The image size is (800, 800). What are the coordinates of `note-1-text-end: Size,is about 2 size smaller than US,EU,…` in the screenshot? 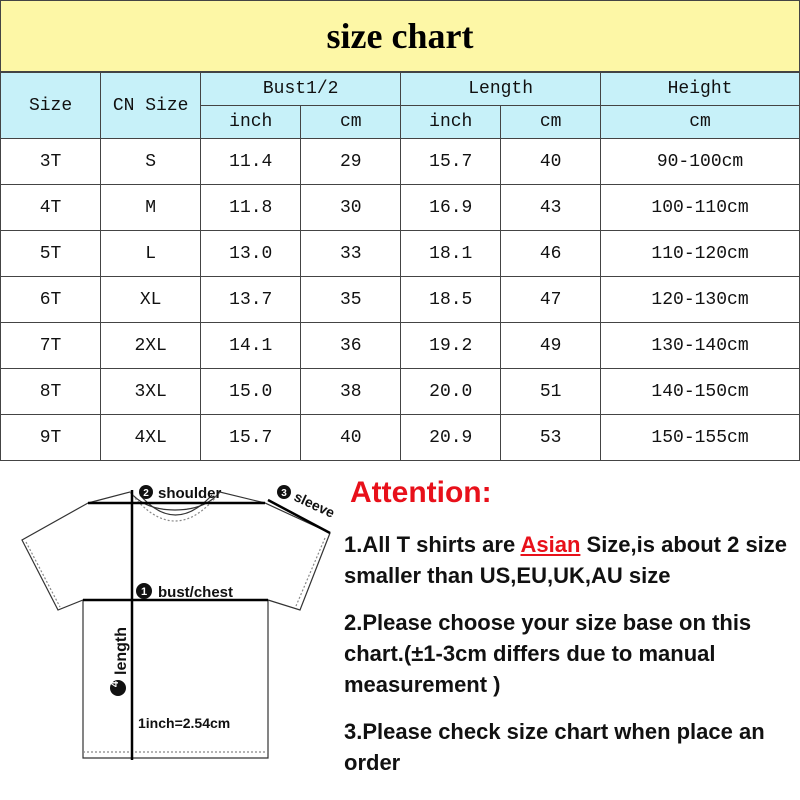 It's located at (566, 560).